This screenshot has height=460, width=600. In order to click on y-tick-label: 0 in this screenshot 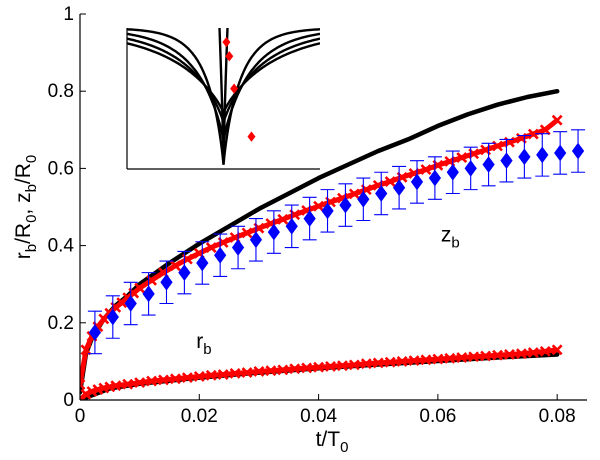, I will do `click(68, 400)`.